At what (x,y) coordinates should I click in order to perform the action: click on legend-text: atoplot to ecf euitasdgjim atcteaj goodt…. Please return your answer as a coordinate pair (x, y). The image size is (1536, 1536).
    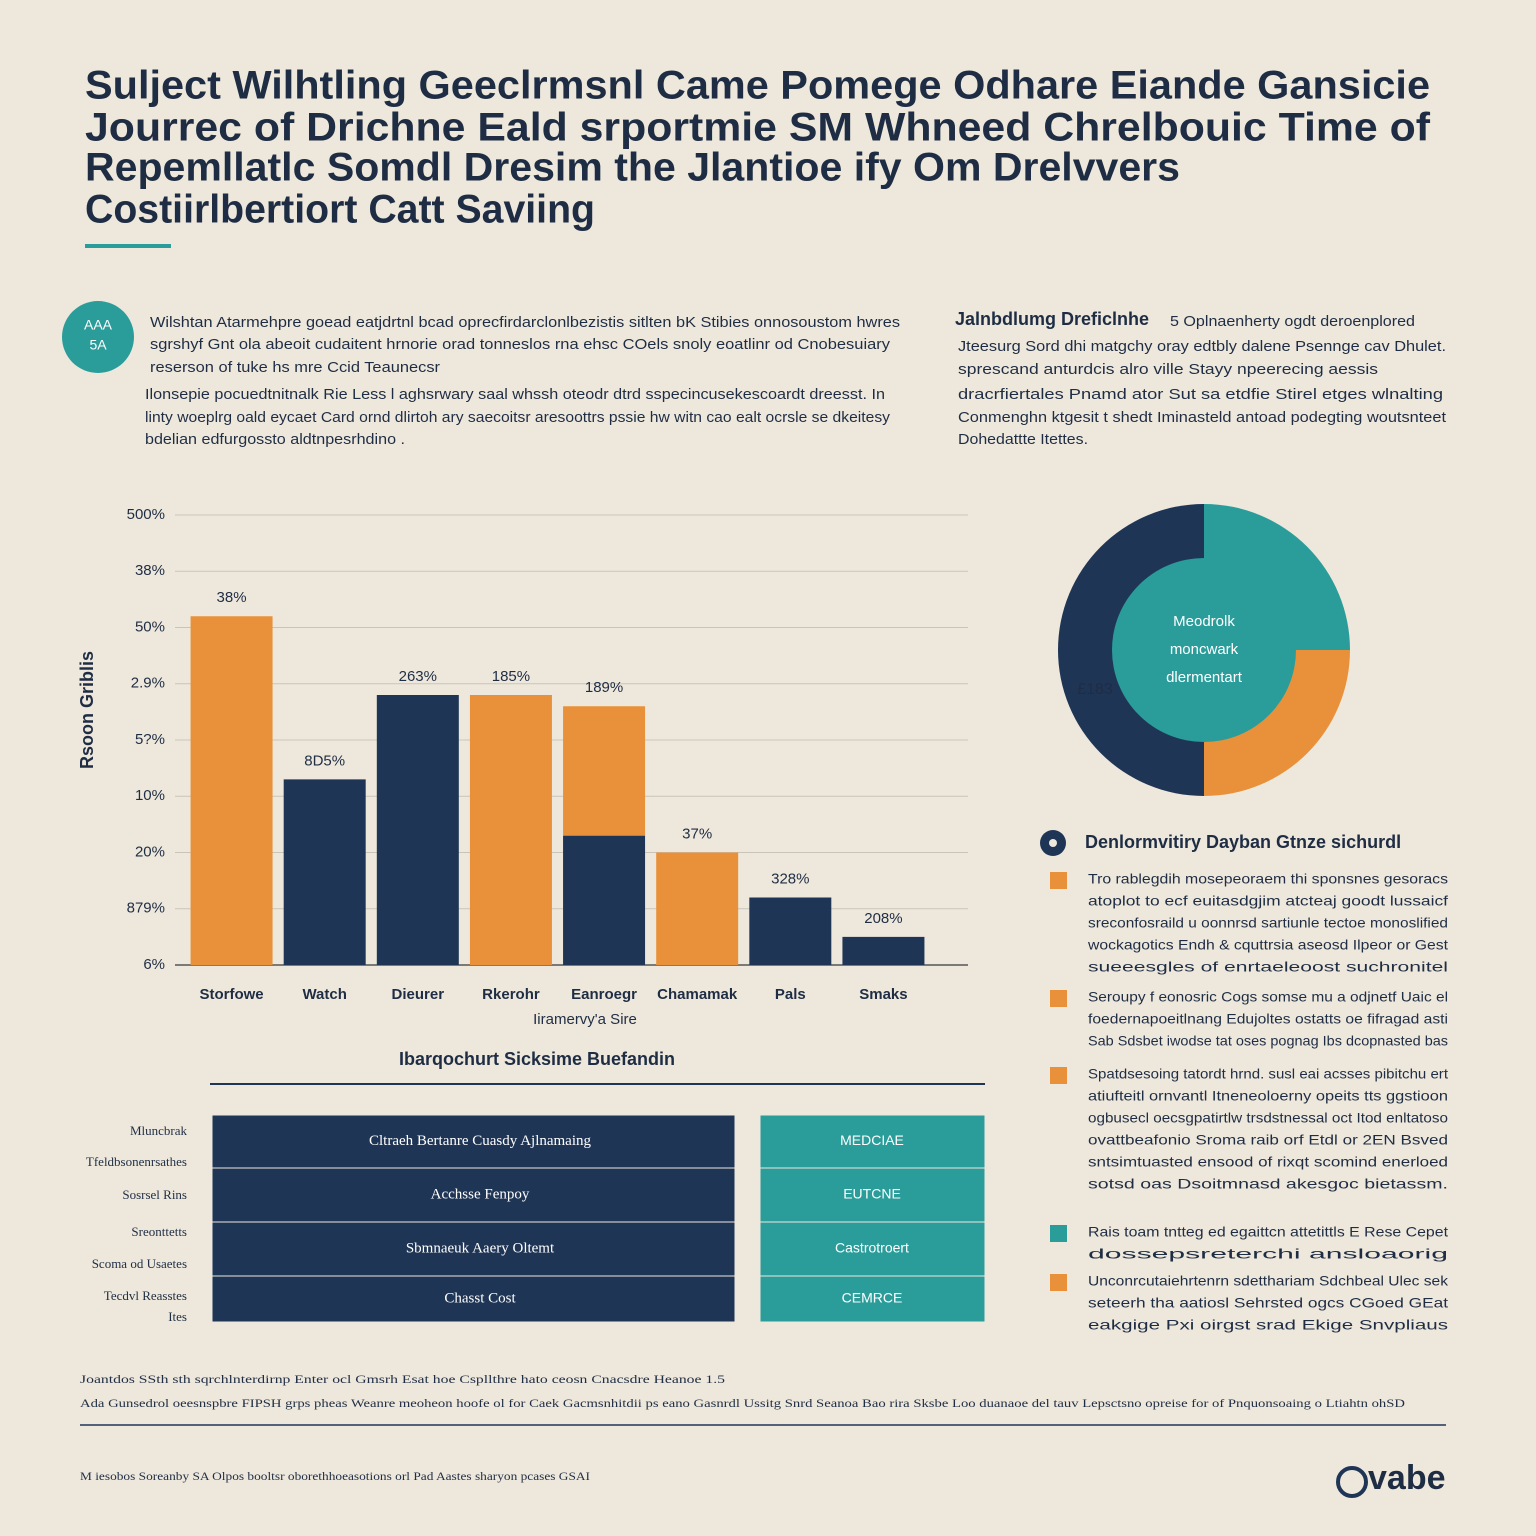
    Looking at the image, I should click on (1268, 901).